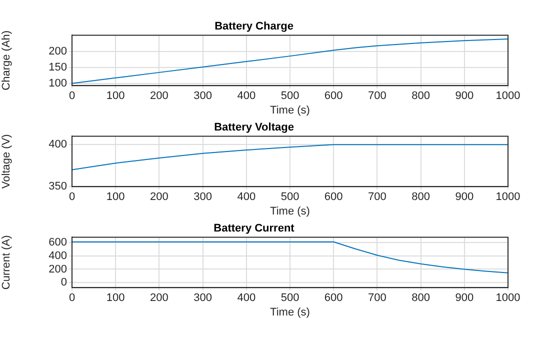  Describe the element at coordinates (6, 60) in the screenshot. I see `y-axis-title: Charge (Ah)` at that location.